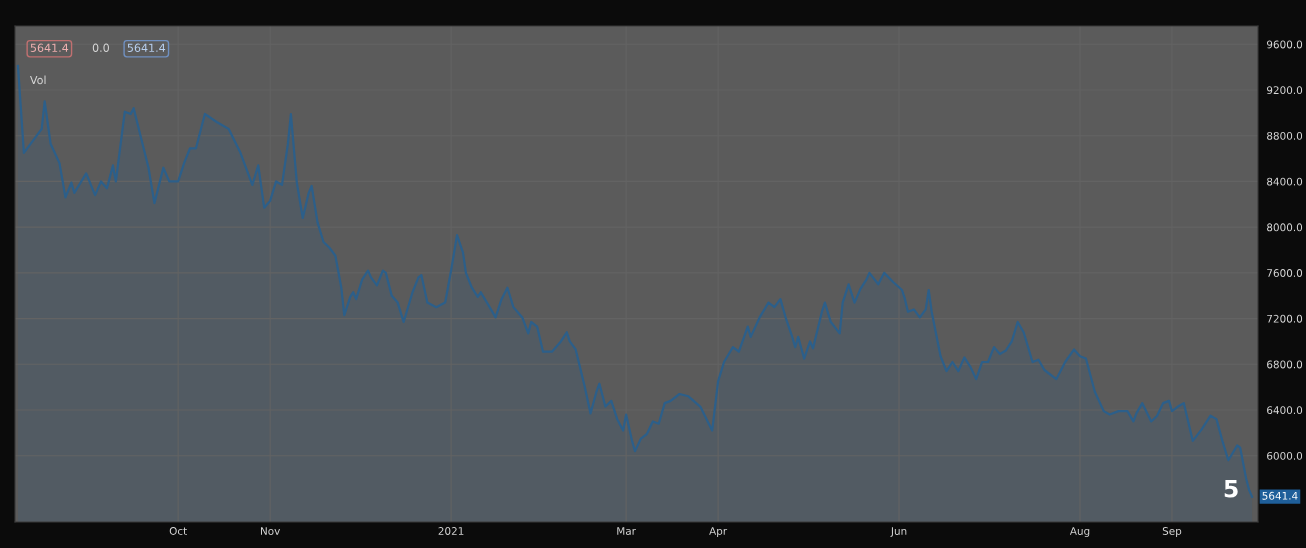 The height and width of the screenshot is (548, 1306). Describe the element at coordinates (270, 531) in the screenshot. I see `x-tick-label: Nov` at that location.